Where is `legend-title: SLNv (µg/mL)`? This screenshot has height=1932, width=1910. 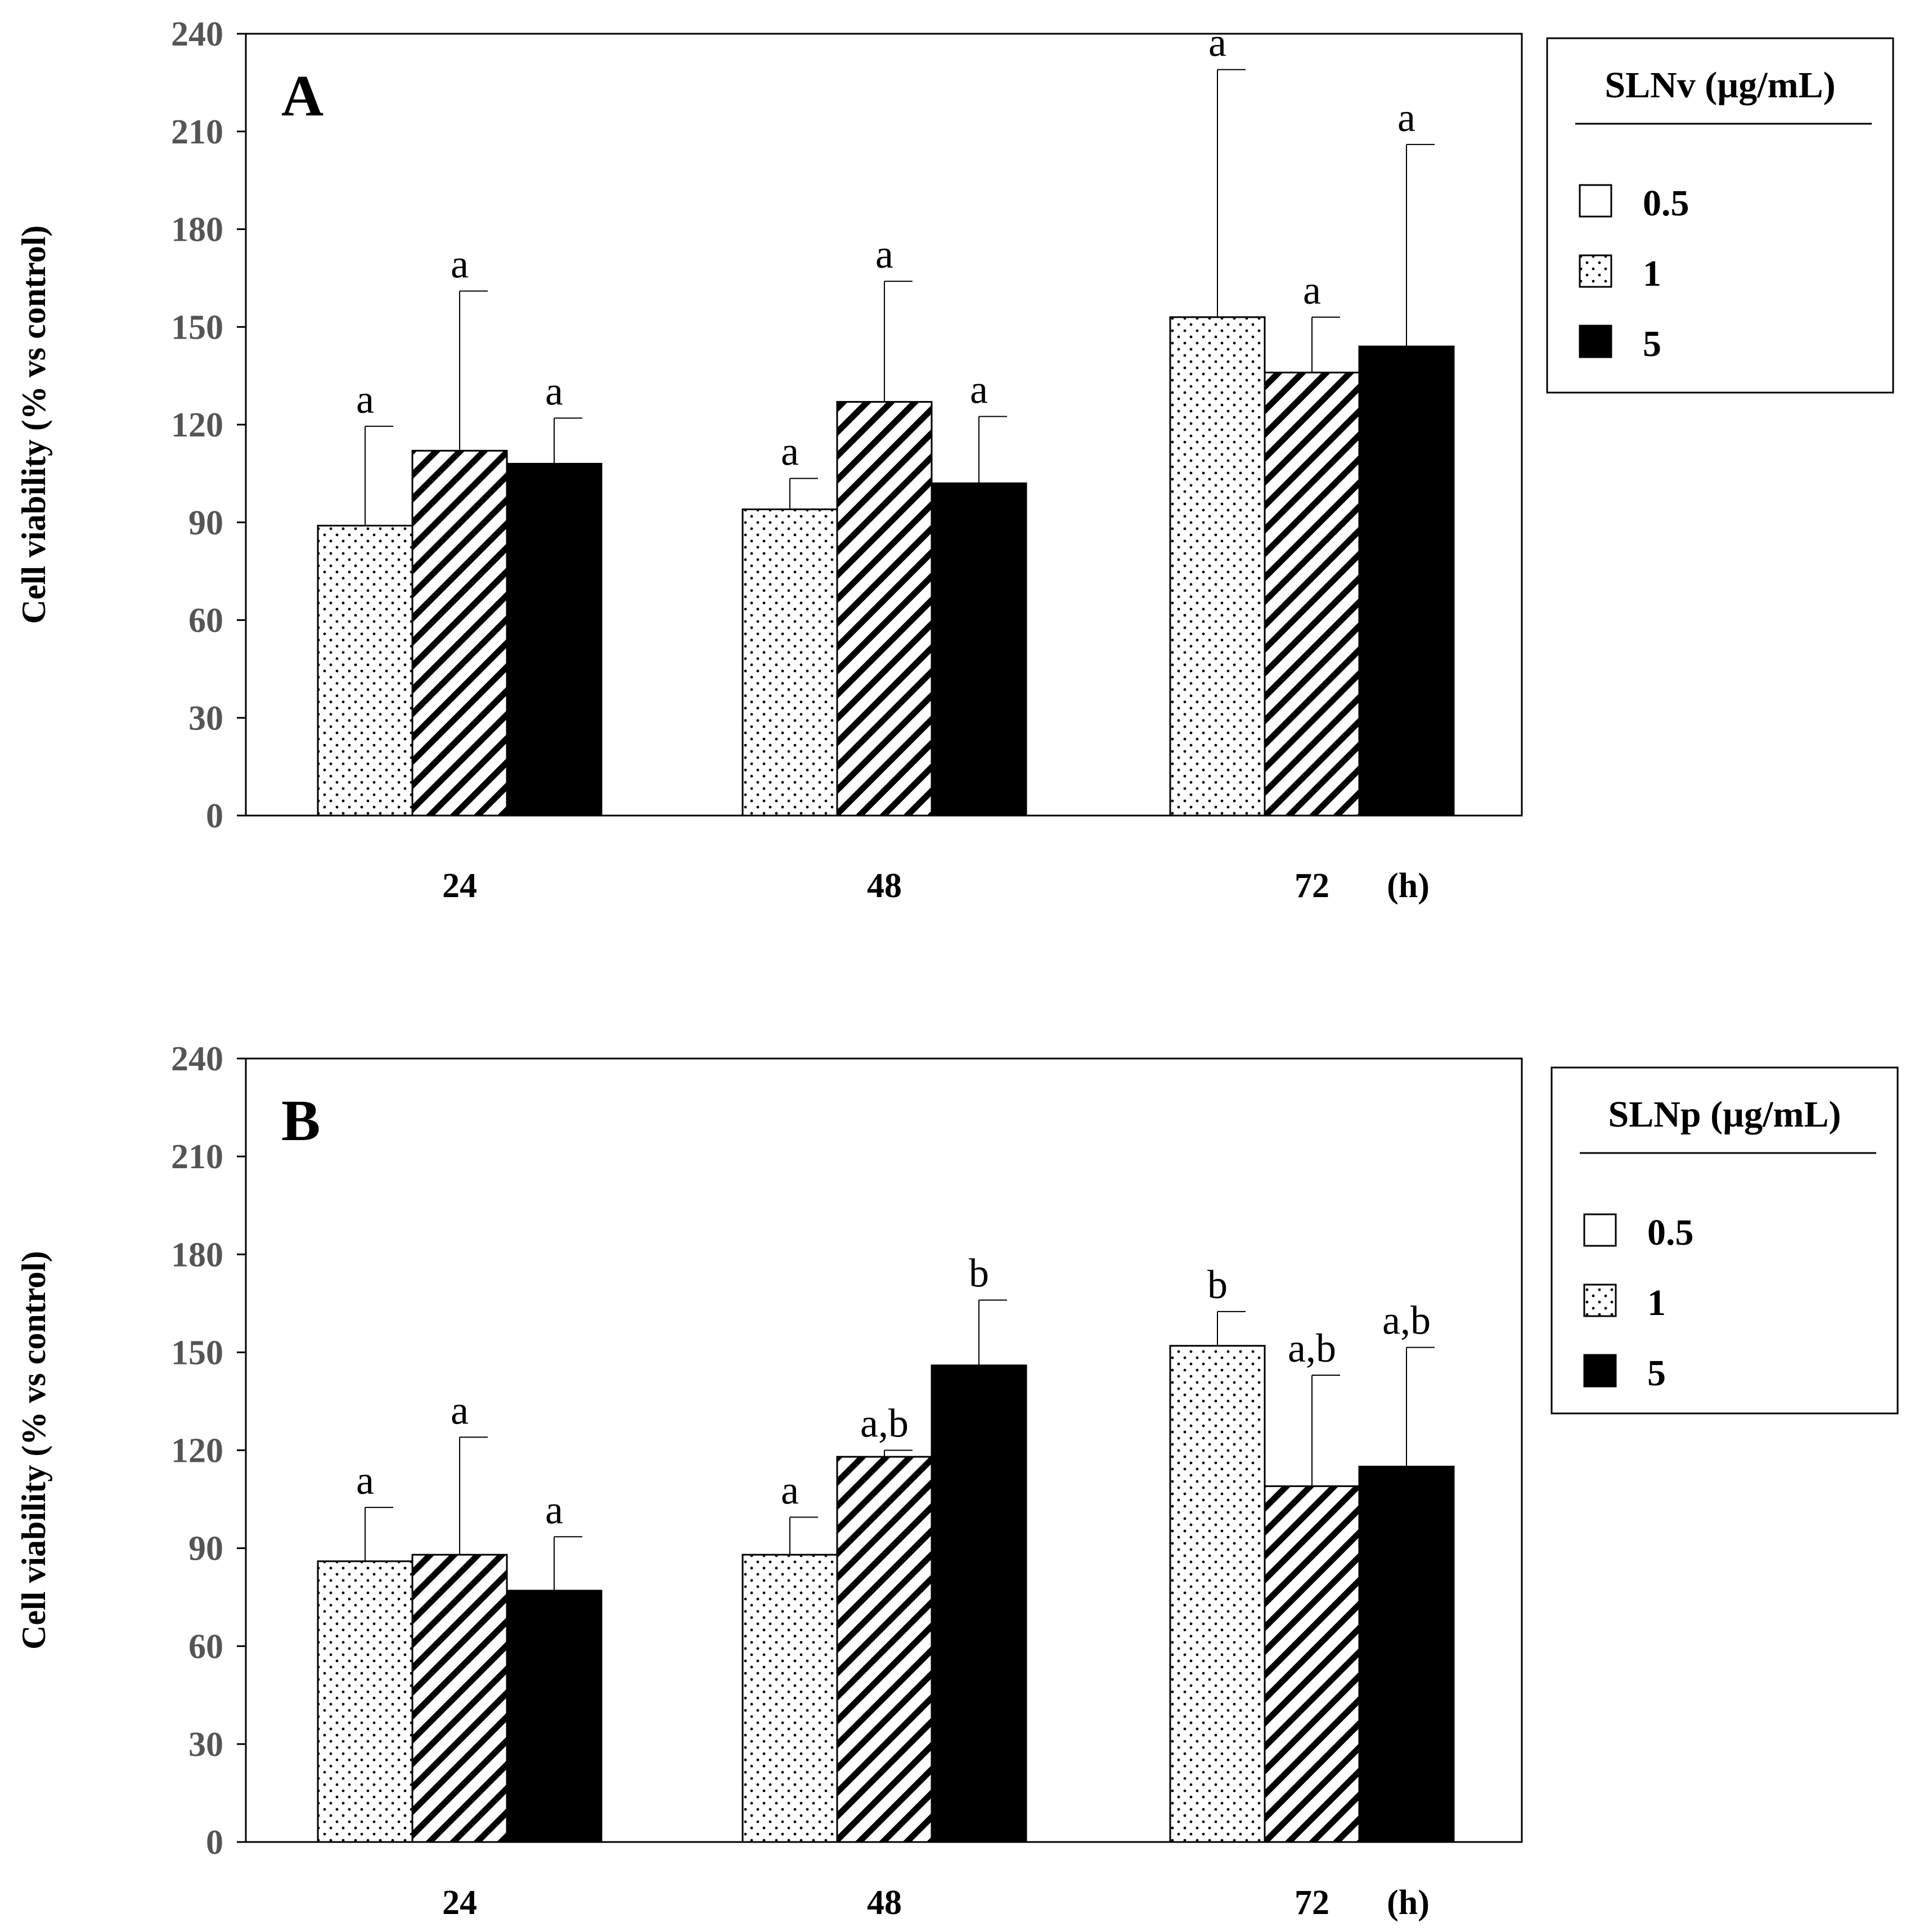
legend-title: SLNv (µg/mL) is located at coordinates (1720, 85).